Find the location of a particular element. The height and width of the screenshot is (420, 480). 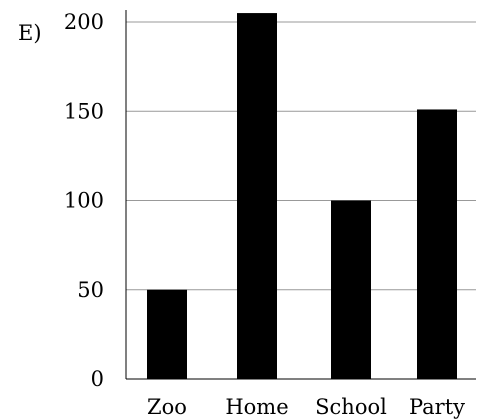

panel-label: E) is located at coordinates (30, 33).